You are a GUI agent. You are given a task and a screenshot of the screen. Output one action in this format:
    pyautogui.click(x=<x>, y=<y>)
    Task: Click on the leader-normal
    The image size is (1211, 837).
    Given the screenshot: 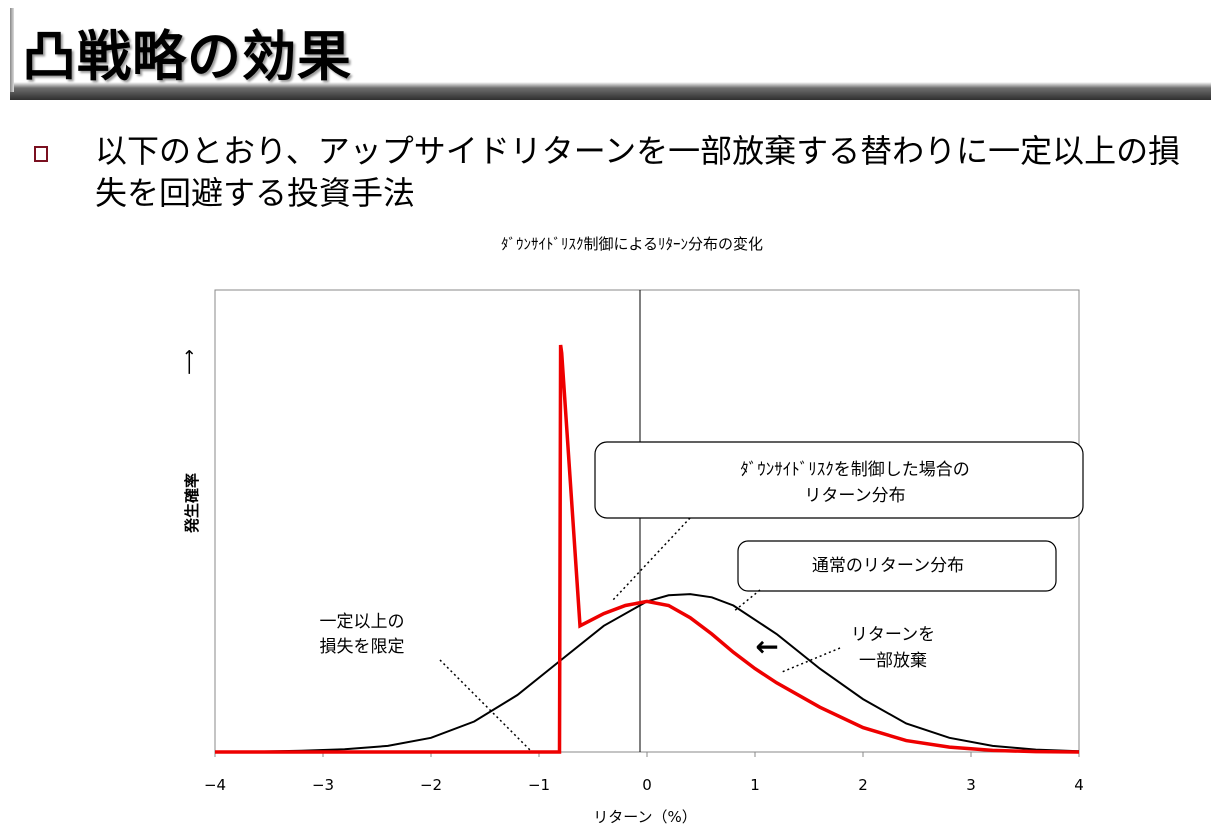 What is the action you would take?
    pyautogui.click(x=746, y=601)
    